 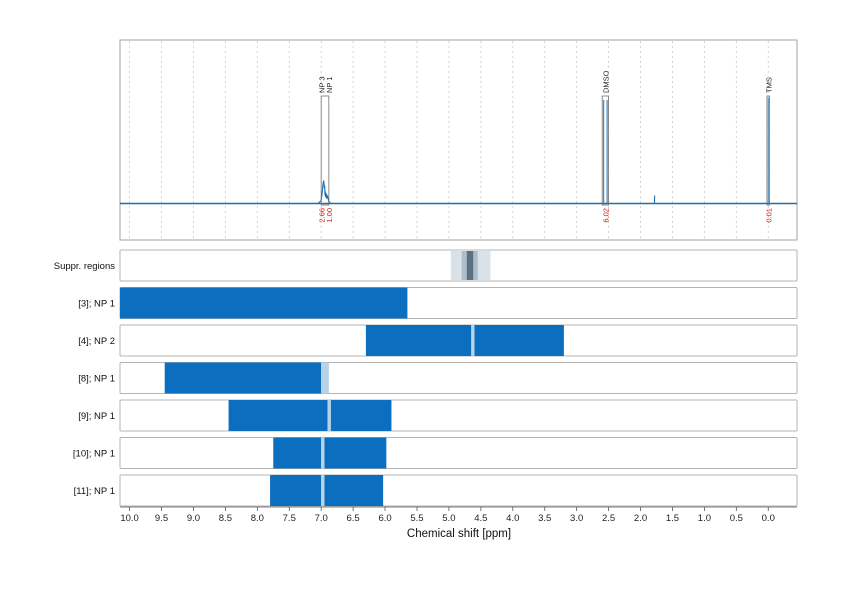 I want to click on x-tick-label: 1.0, so click(x=704, y=518).